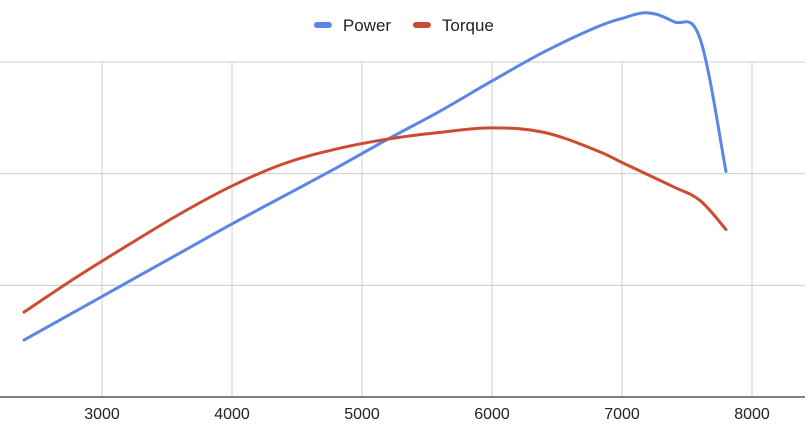 This screenshot has width=811, height=436. Describe the element at coordinates (102, 414) in the screenshot. I see `x-tick-label-3000: 3000` at that location.